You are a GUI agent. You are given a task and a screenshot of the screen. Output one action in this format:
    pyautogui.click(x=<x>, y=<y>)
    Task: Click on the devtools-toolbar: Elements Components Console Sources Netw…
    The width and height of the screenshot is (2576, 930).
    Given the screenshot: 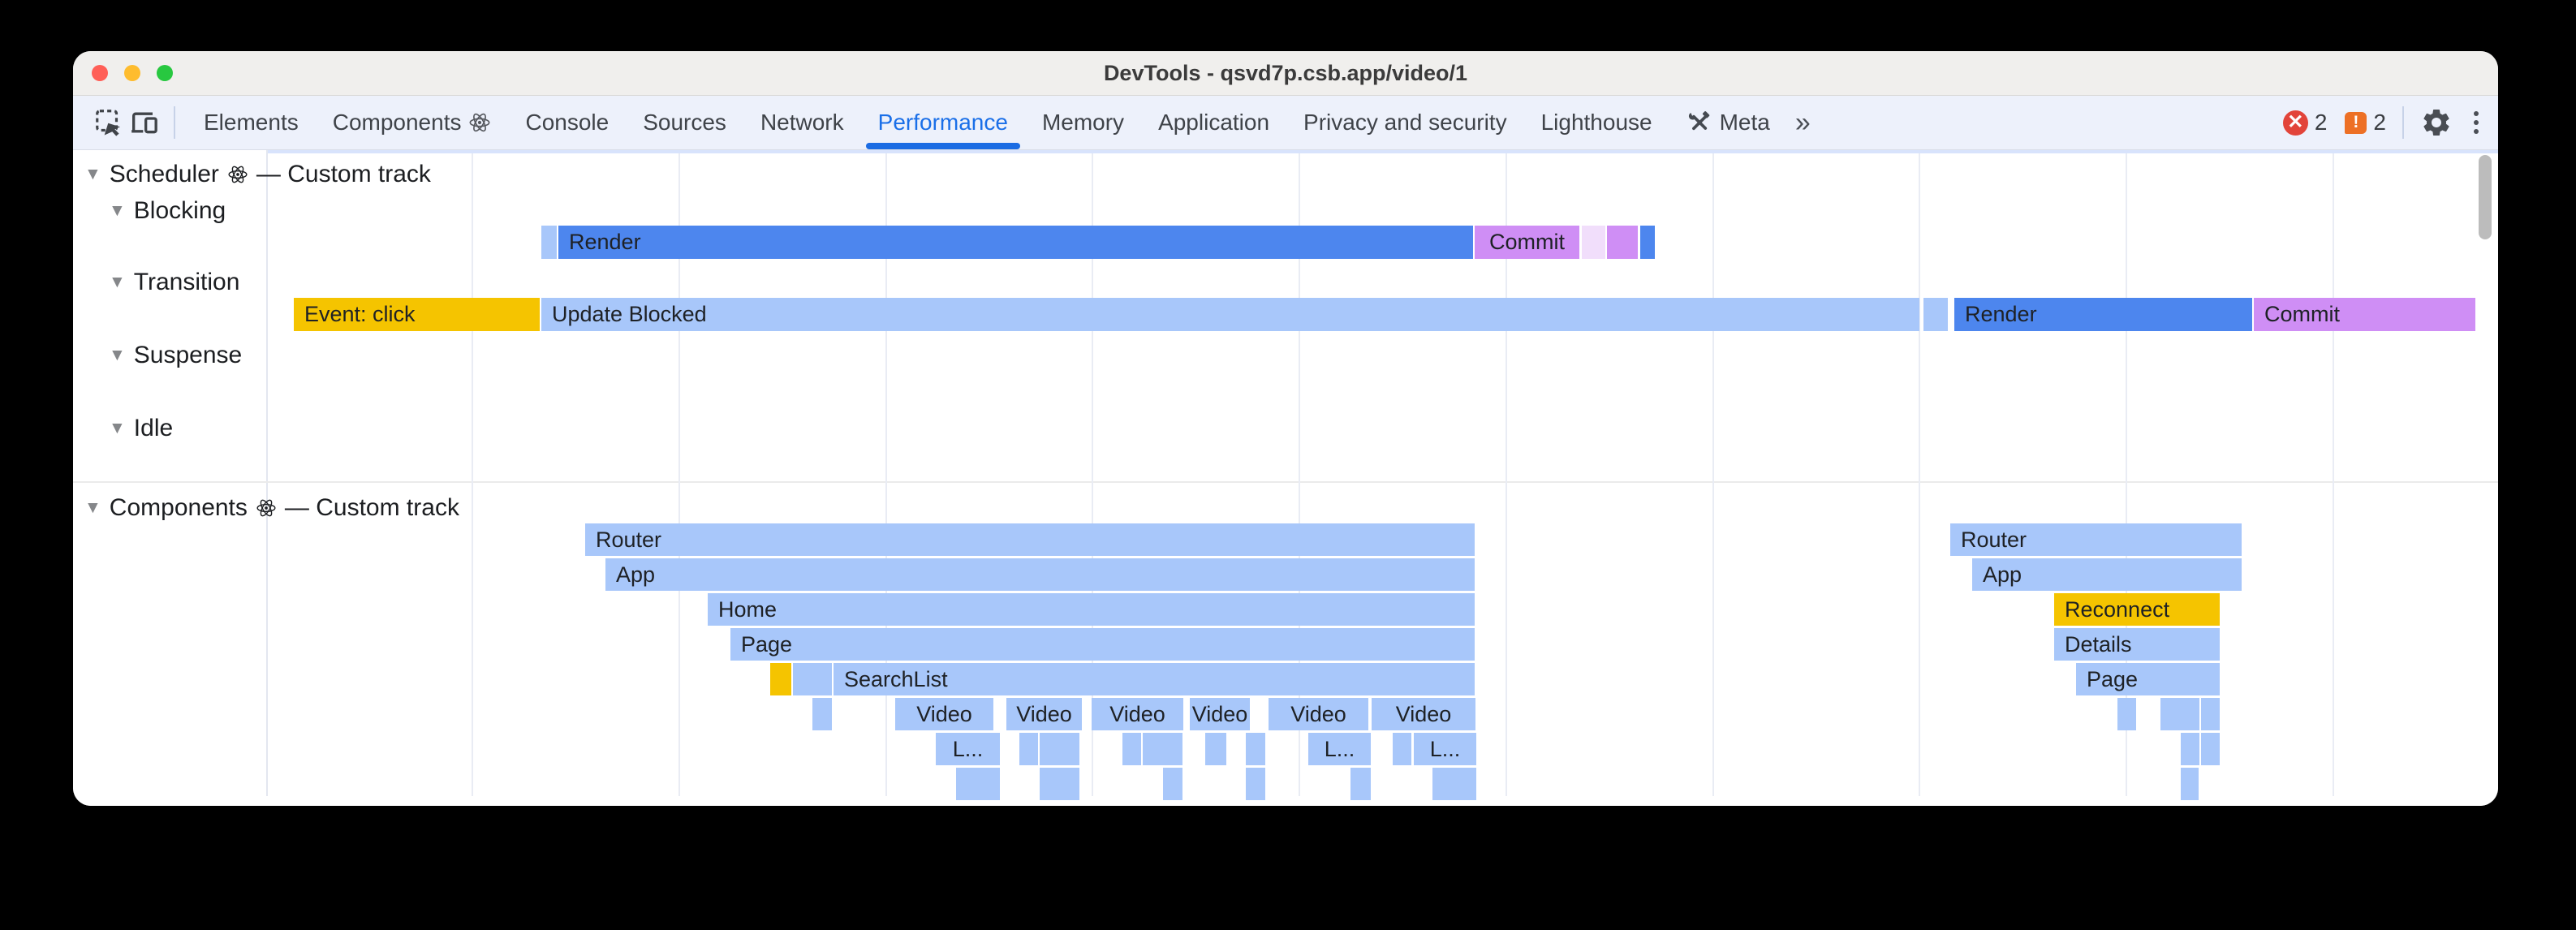 What is the action you would take?
    pyautogui.click(x=1285, y=123)
    